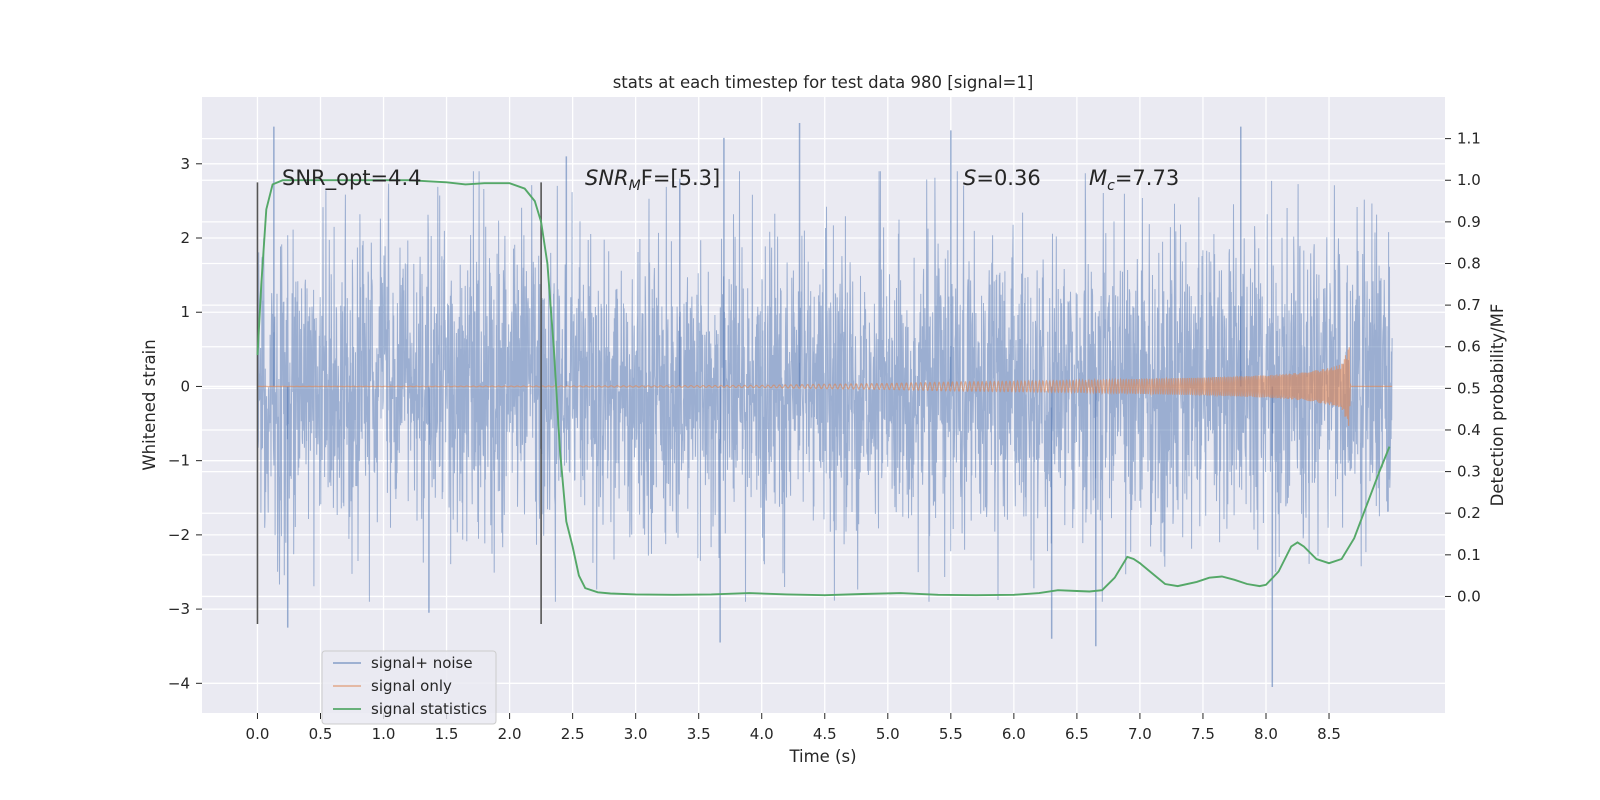  I want to click on x-tick-label-1: 0.5, so click(321, 734).